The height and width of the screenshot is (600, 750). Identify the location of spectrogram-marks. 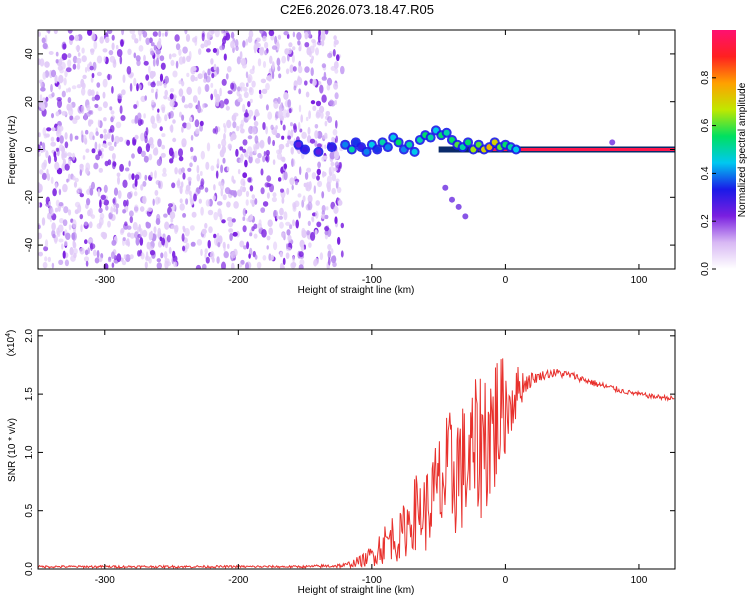
(484, 172).